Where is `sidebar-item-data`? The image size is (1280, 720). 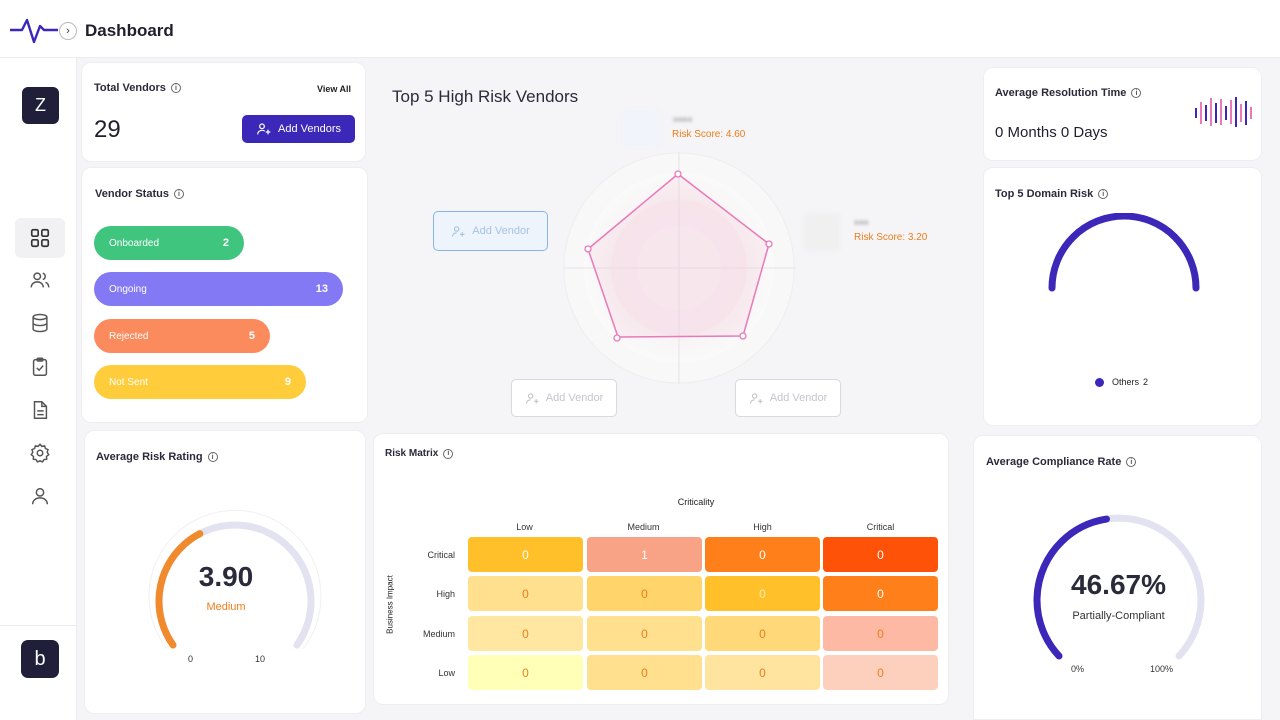
sidebar-item-data is located at coordinates (40, 323).